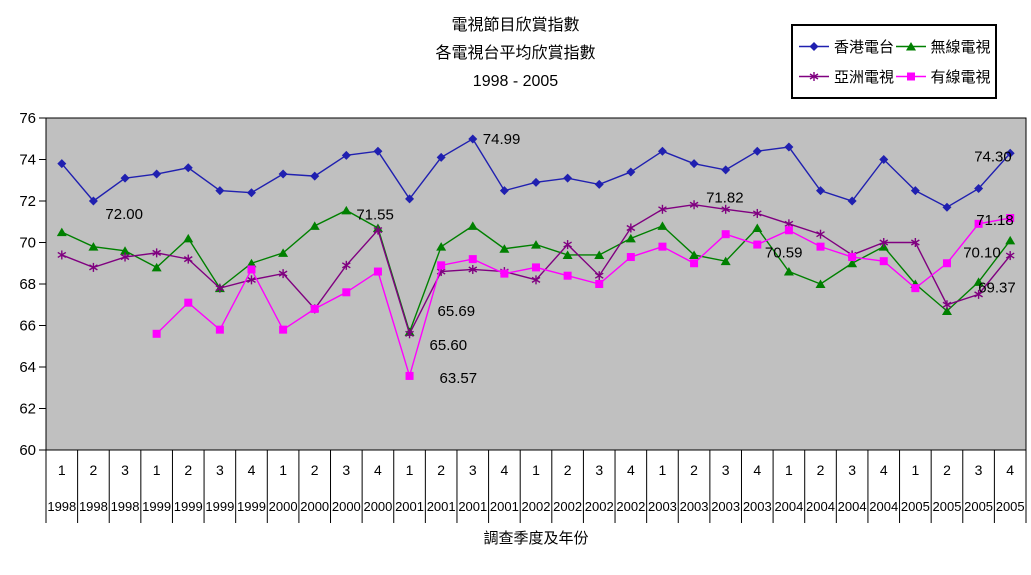  Describe the element at coordinates (982, 252) in the screenshot. I see `data-label-tvb: 70.10` at that location.